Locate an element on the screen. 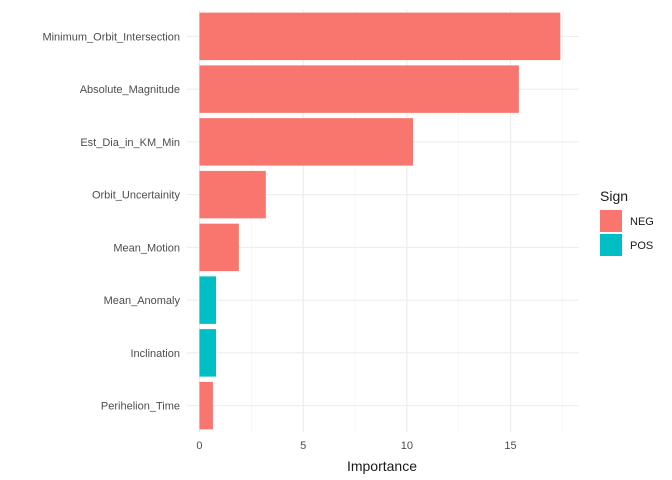 This screenshot has width=672, height=480. legend-items: NEG POS is located at coordinates (627, 233).